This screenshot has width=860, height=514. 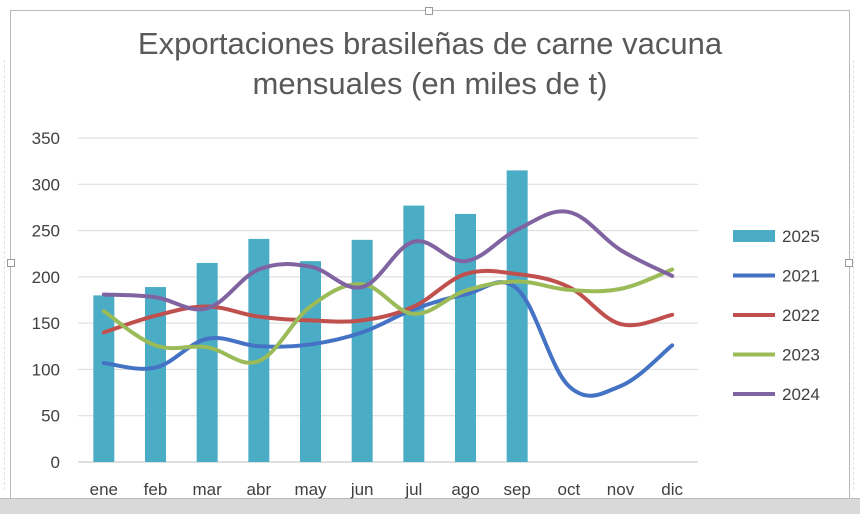 What do you see at coordinates (801, 276) in the screenshot?
I see `legend-label-2021: 2021` at bounding box center [801, 276].